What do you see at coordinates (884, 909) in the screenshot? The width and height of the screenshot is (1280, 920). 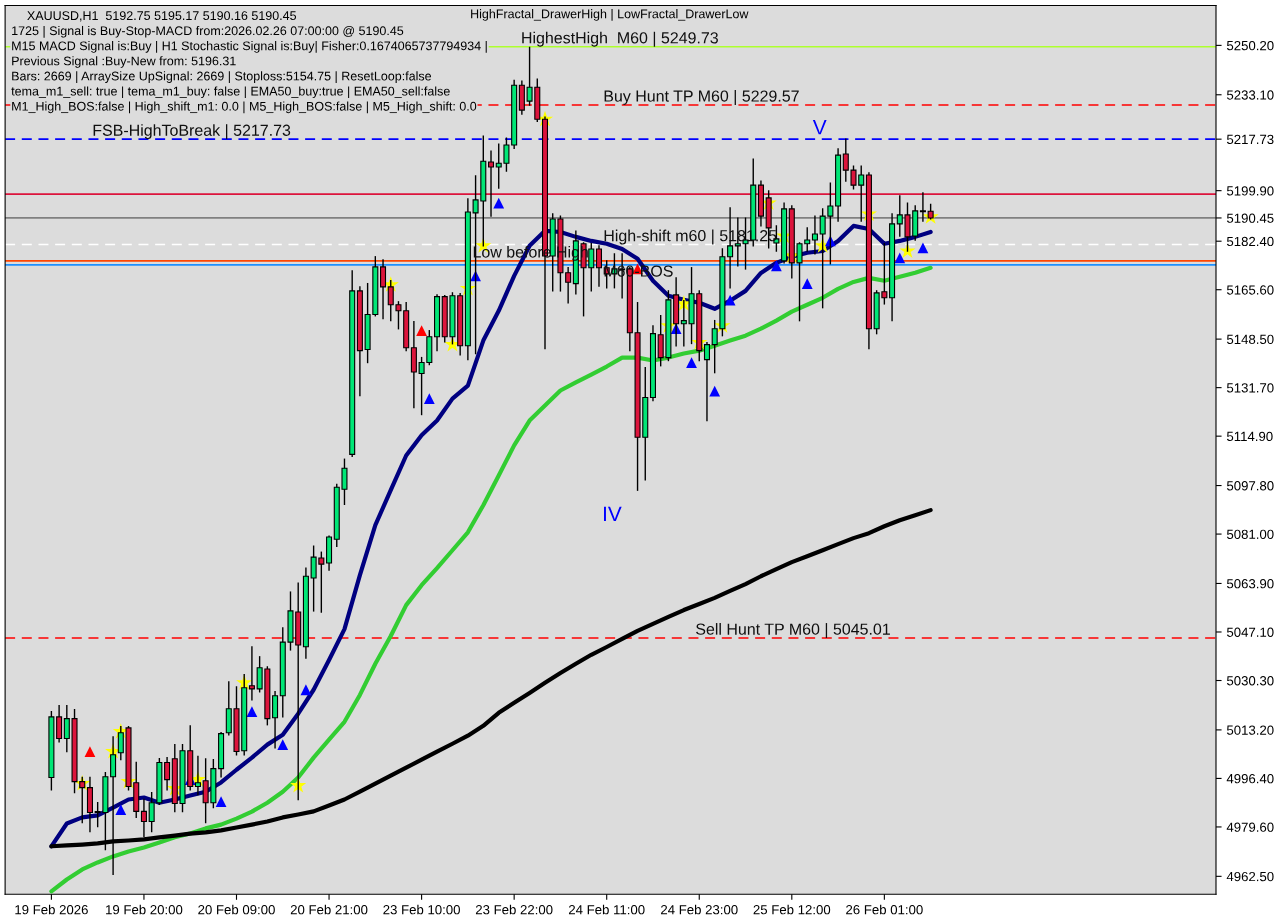 I see `x-tick-label: 26 Feb 01:00` at bounding box center [884, 909].